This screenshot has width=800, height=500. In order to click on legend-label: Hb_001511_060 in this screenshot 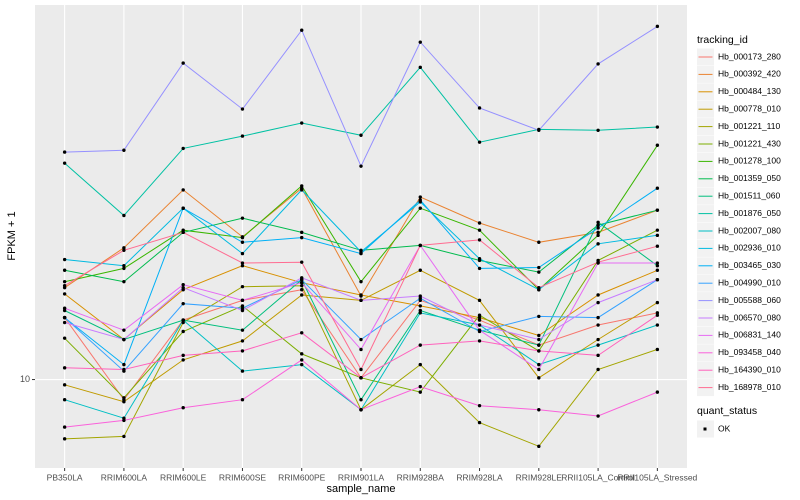, I will do `click(749, 195)`.